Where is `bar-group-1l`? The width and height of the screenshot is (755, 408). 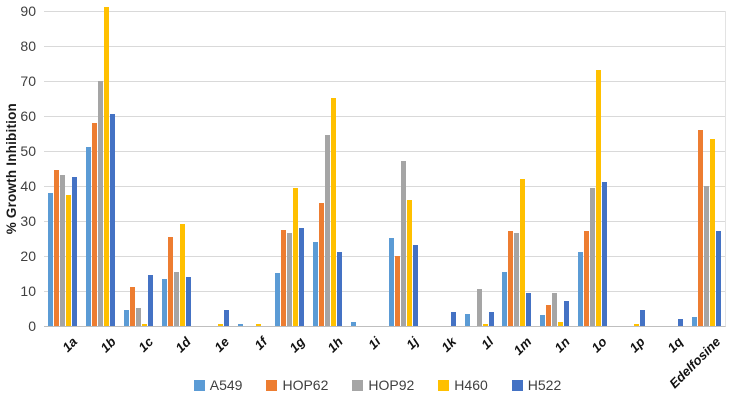 bar-group-1l is located at coordinates (479, 307).